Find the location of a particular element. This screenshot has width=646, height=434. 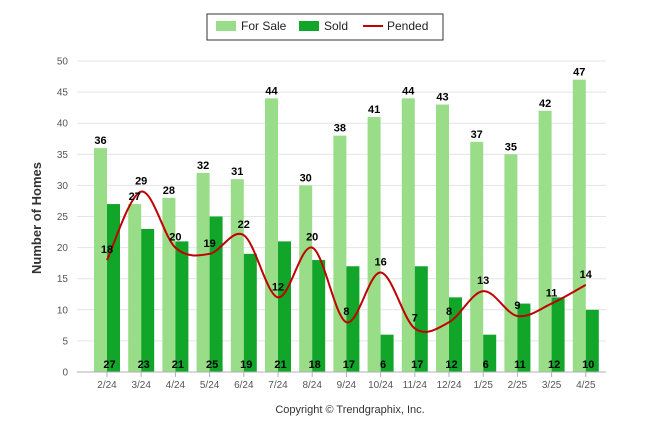

sold-value-label: 18 is located at coordinates (315, 365).